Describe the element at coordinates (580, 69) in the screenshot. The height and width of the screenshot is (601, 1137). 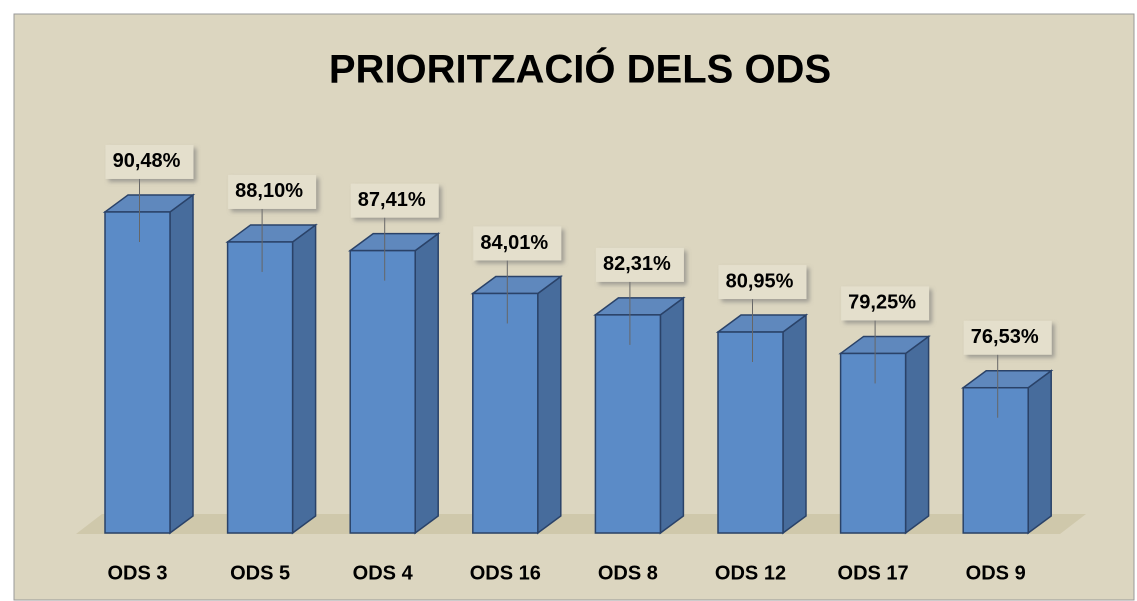
I see `chart-title: PRIORITZACIÓ DELS ODS` at that location.